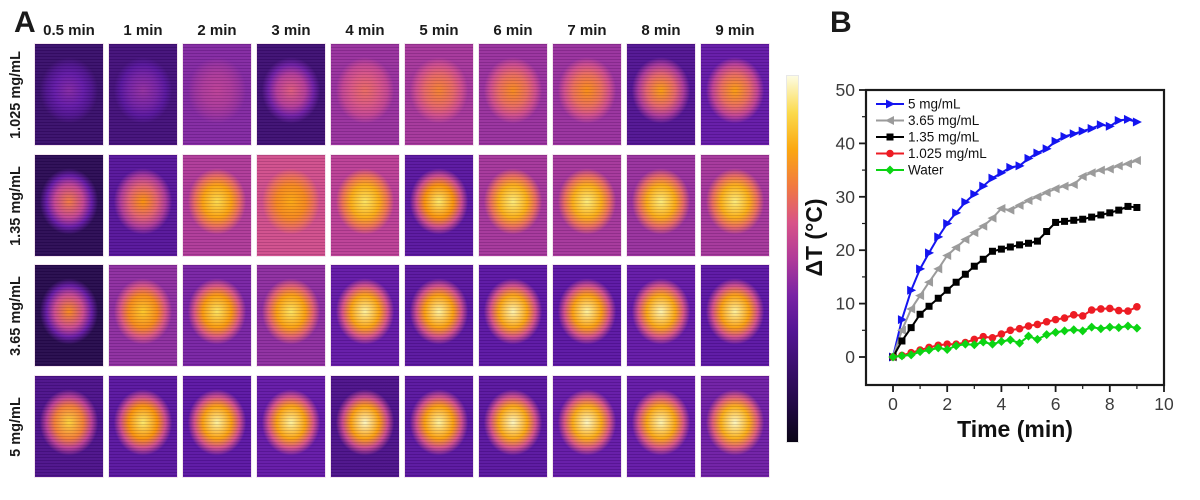 Image resolution: width=1200 pixels, height=500 pixels. What do you see at coordinates (661, 30) in the screenshot?
I see `column-header-time: 8 min` at bounding box center [661, 30].